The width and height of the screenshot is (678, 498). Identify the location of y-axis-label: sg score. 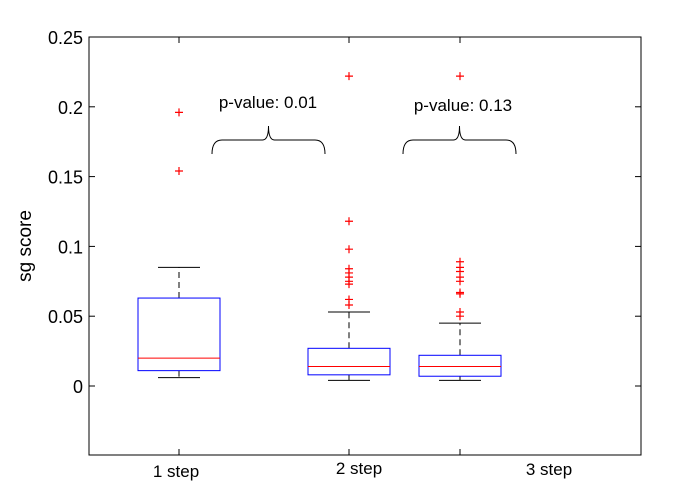
(25, 246).